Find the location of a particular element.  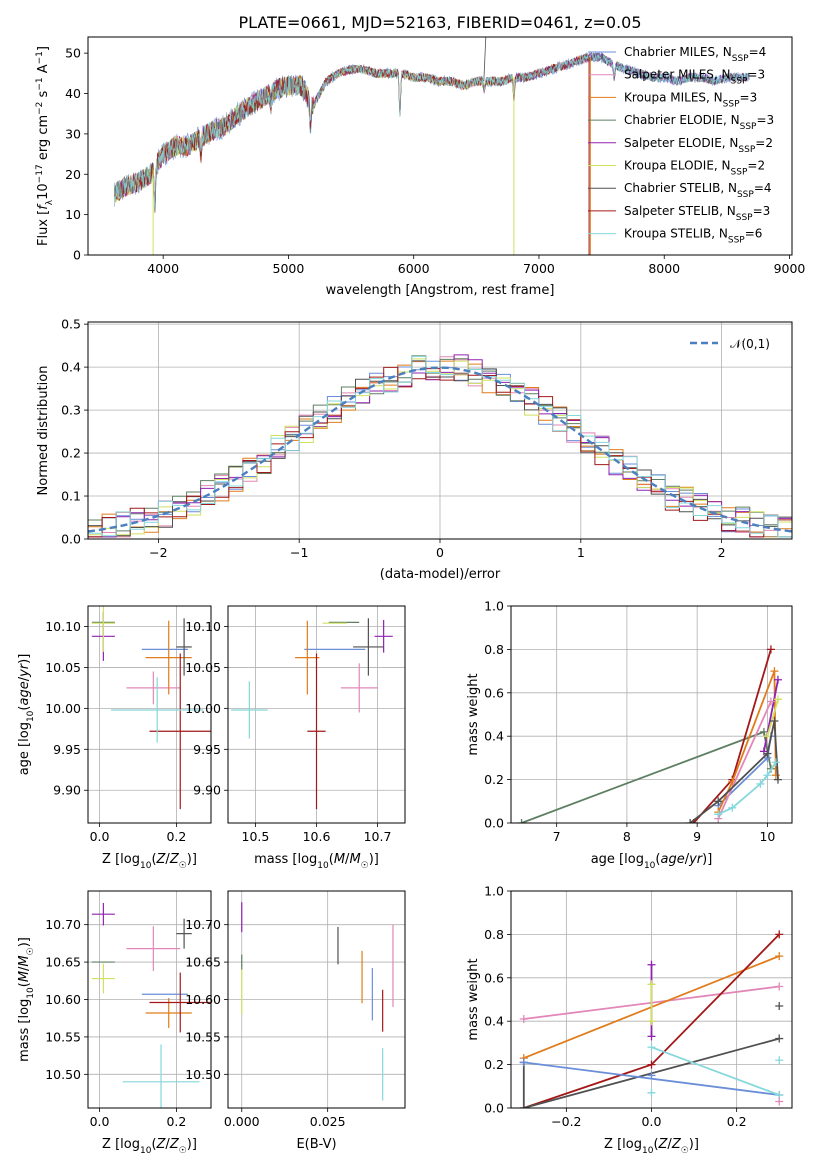

age_vs_Z-plot-area is located at coordinates (151, 708).